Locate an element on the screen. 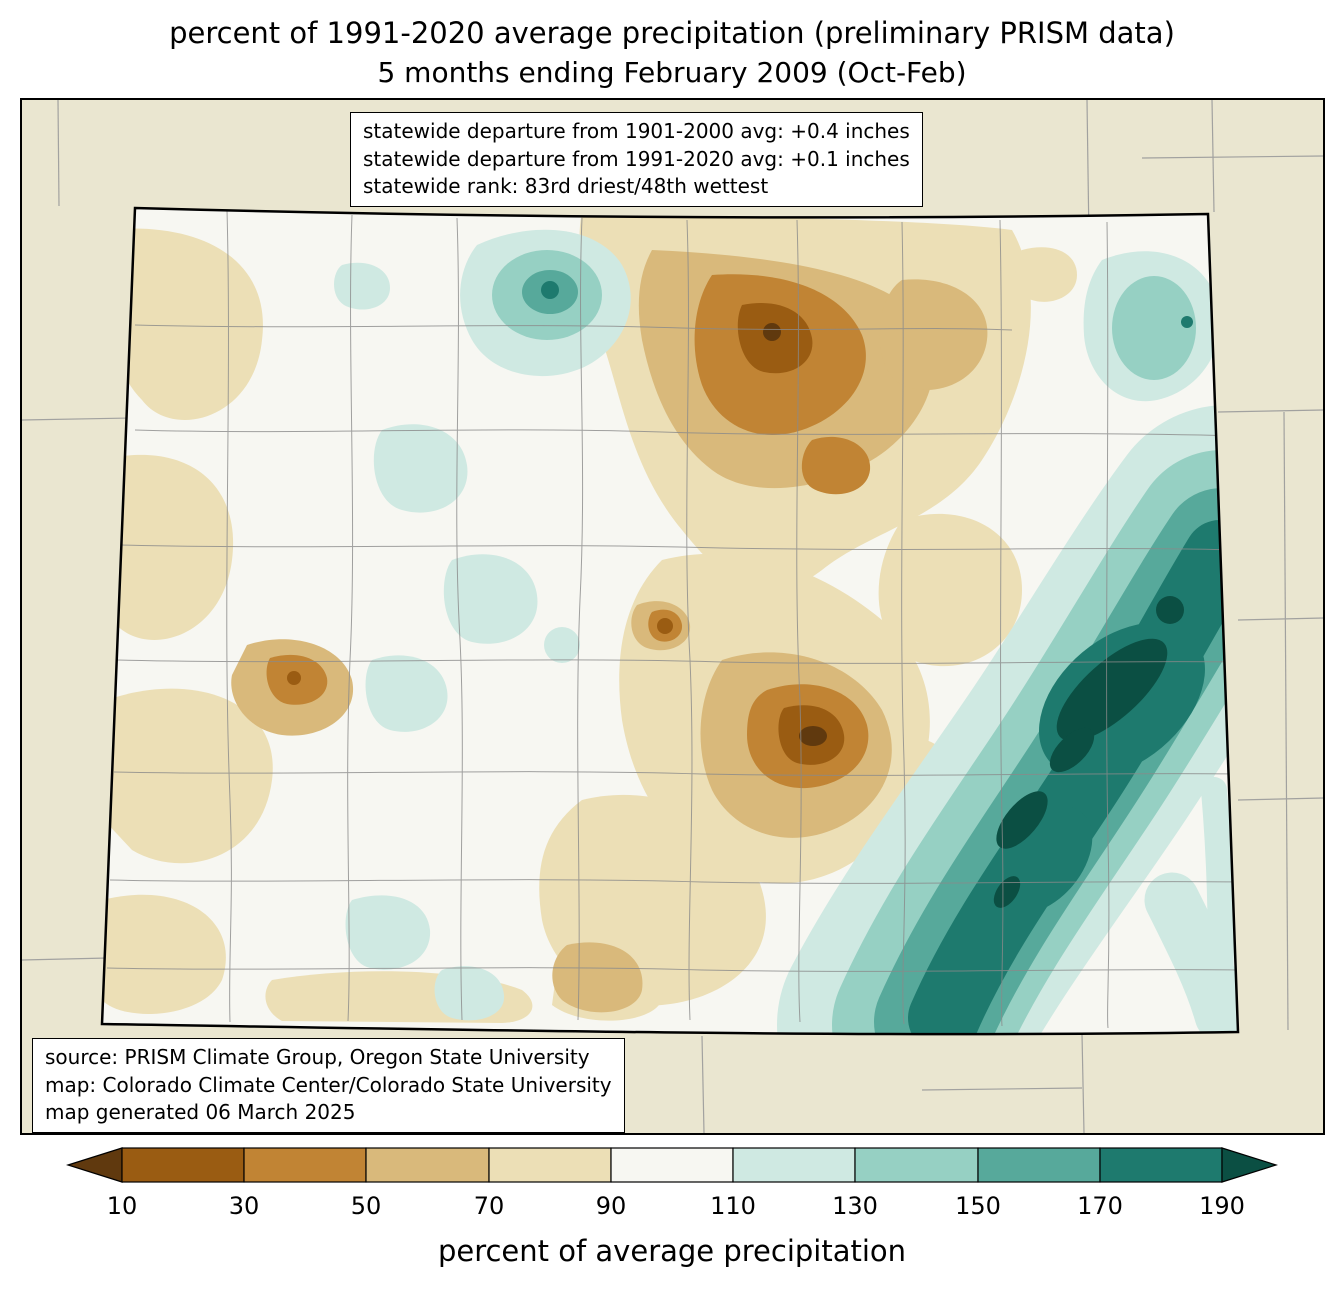 This screenshot has width=1344, height=1299. stats-line-3: statewide rank: 83rd driest/48th wettest is located at coordinates (566, 186).